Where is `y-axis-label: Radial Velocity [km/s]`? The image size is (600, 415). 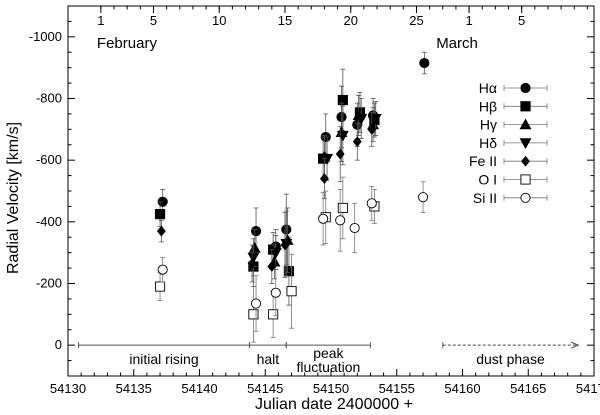
y-axis-label: Radial Velocity [km/s] is located at coordinates (13, 198).